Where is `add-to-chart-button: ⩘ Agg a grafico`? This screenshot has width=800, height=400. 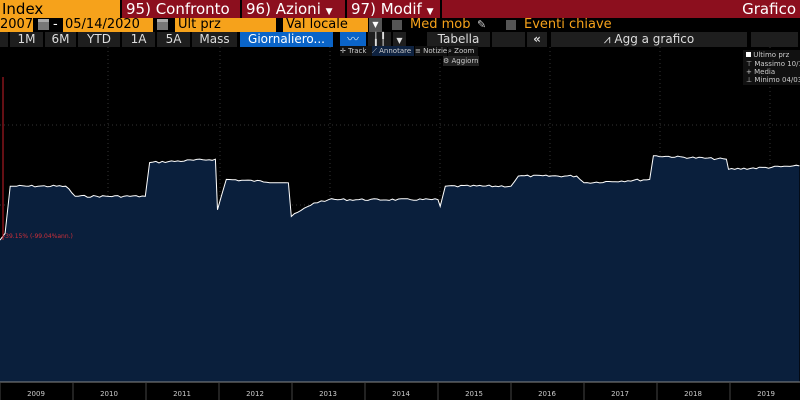
add-to-chart-button: ⩘ Agg a grafico is located at coordinates (650, 39).